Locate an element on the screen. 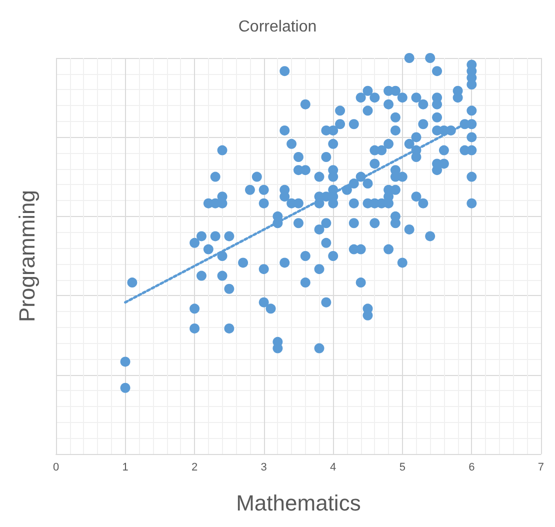  x-tick-label: 6 is located at coordinates (471, 468).